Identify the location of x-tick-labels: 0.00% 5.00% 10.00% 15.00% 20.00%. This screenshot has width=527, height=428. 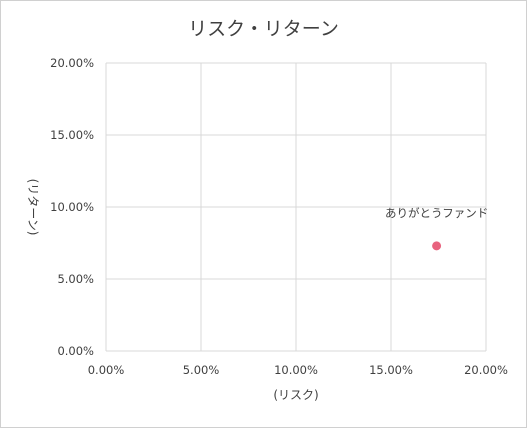
(298, 370).